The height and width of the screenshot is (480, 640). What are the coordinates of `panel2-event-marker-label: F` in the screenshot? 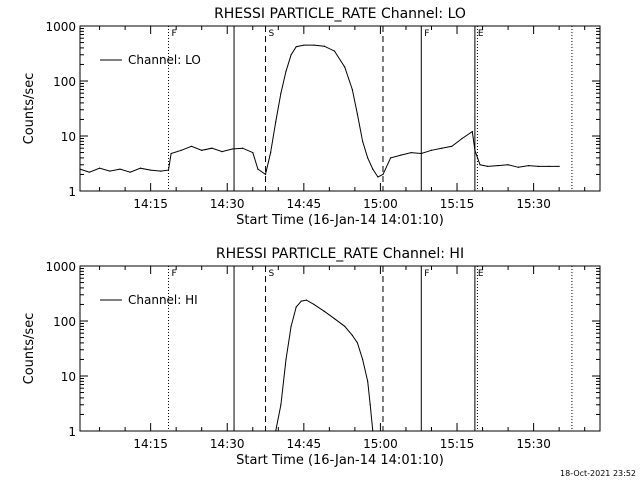 It's located at (174, 274).